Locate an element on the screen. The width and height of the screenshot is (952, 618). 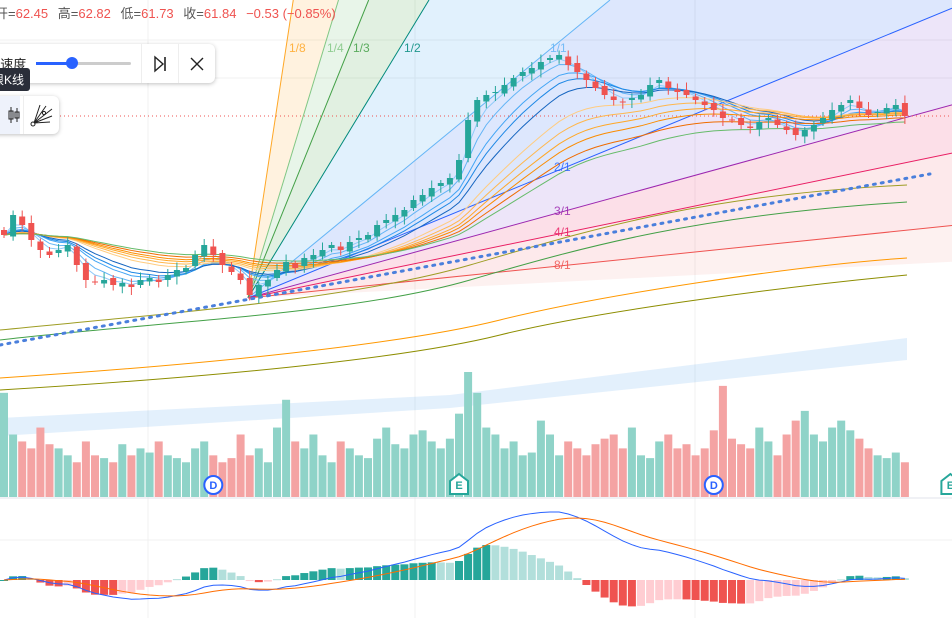
gann-label: 1/8 is located at coordinates (297, 48).